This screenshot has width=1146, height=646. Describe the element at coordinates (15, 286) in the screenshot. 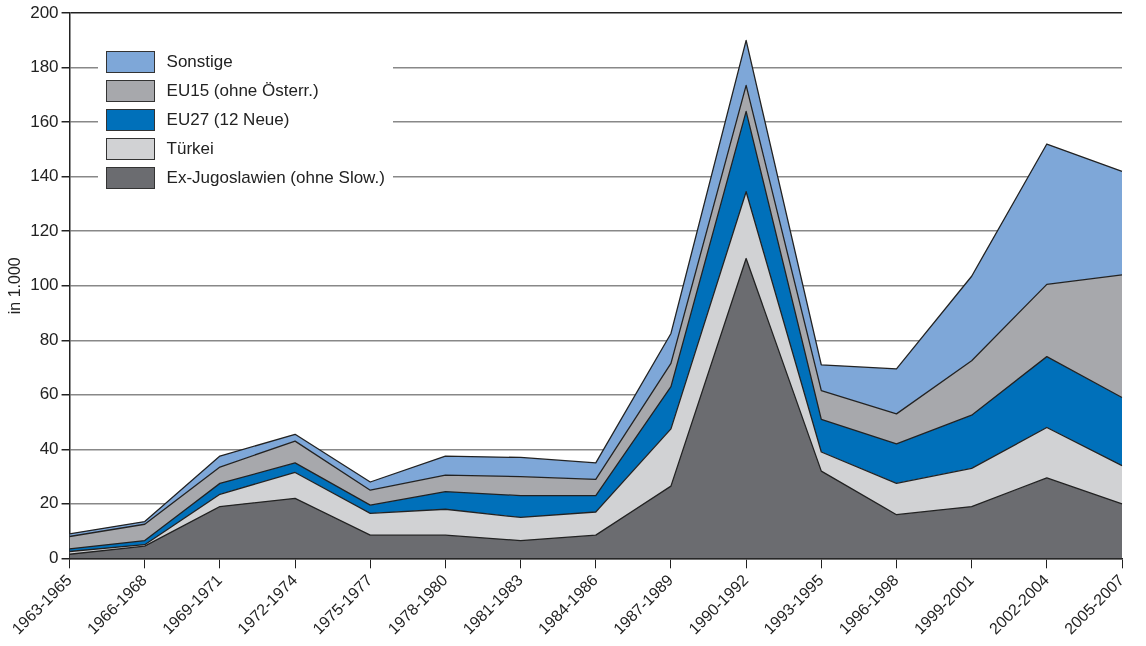

I see `y-axis-title: in 1.000` at that location.